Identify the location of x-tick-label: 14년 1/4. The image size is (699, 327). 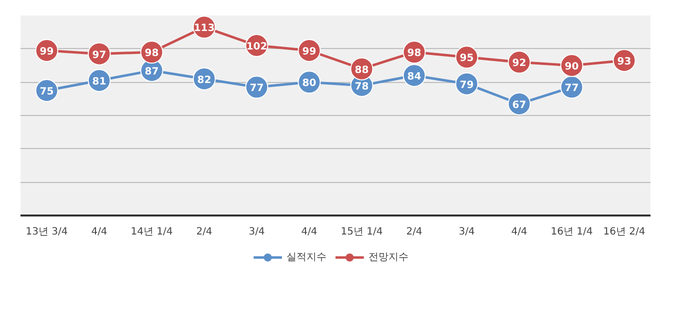
(151, 232).